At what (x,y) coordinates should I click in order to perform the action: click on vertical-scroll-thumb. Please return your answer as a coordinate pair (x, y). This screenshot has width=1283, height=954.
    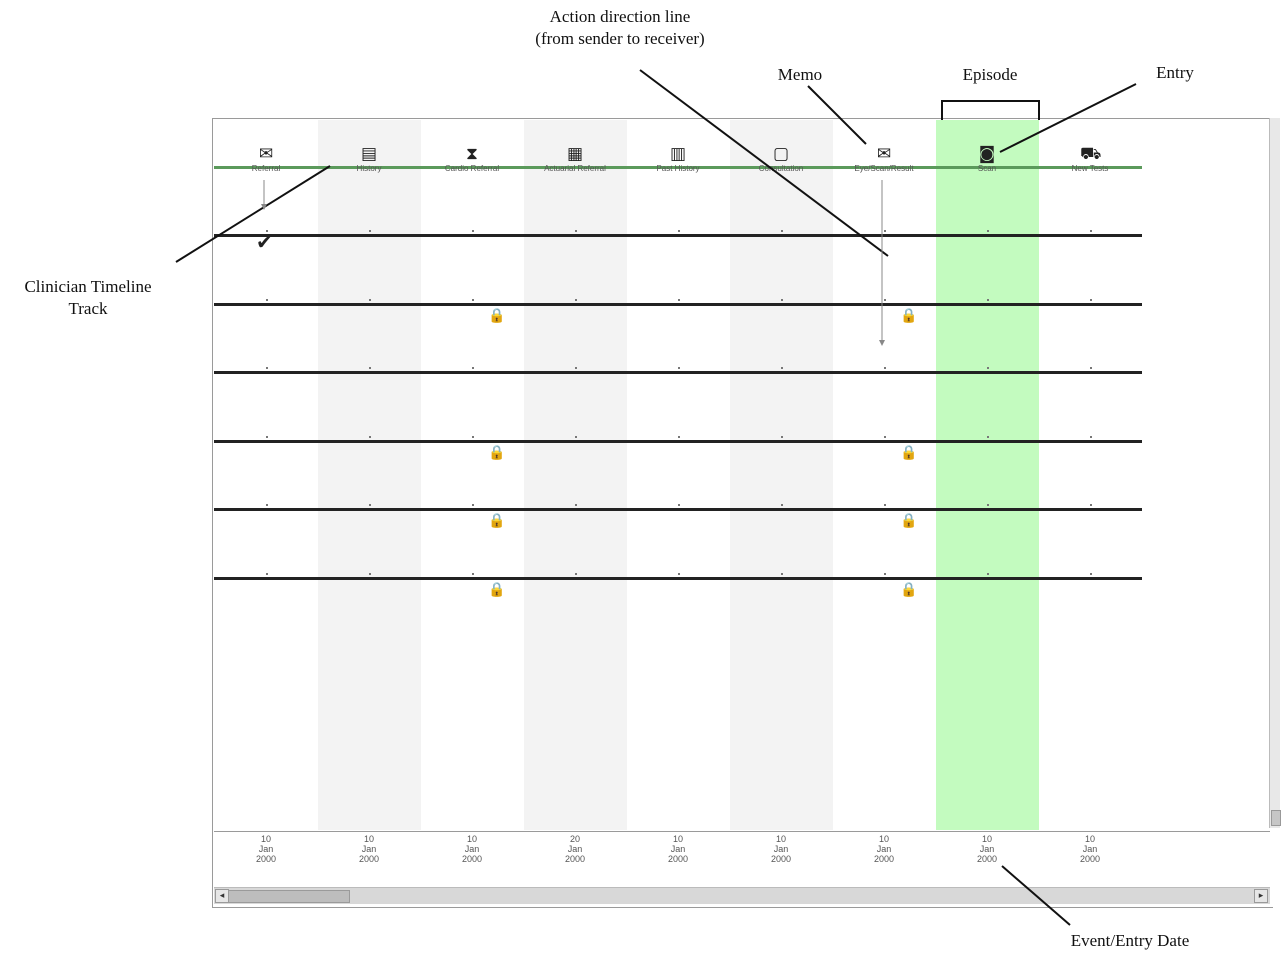
    Looking at the image, I should click on (1276, 818).